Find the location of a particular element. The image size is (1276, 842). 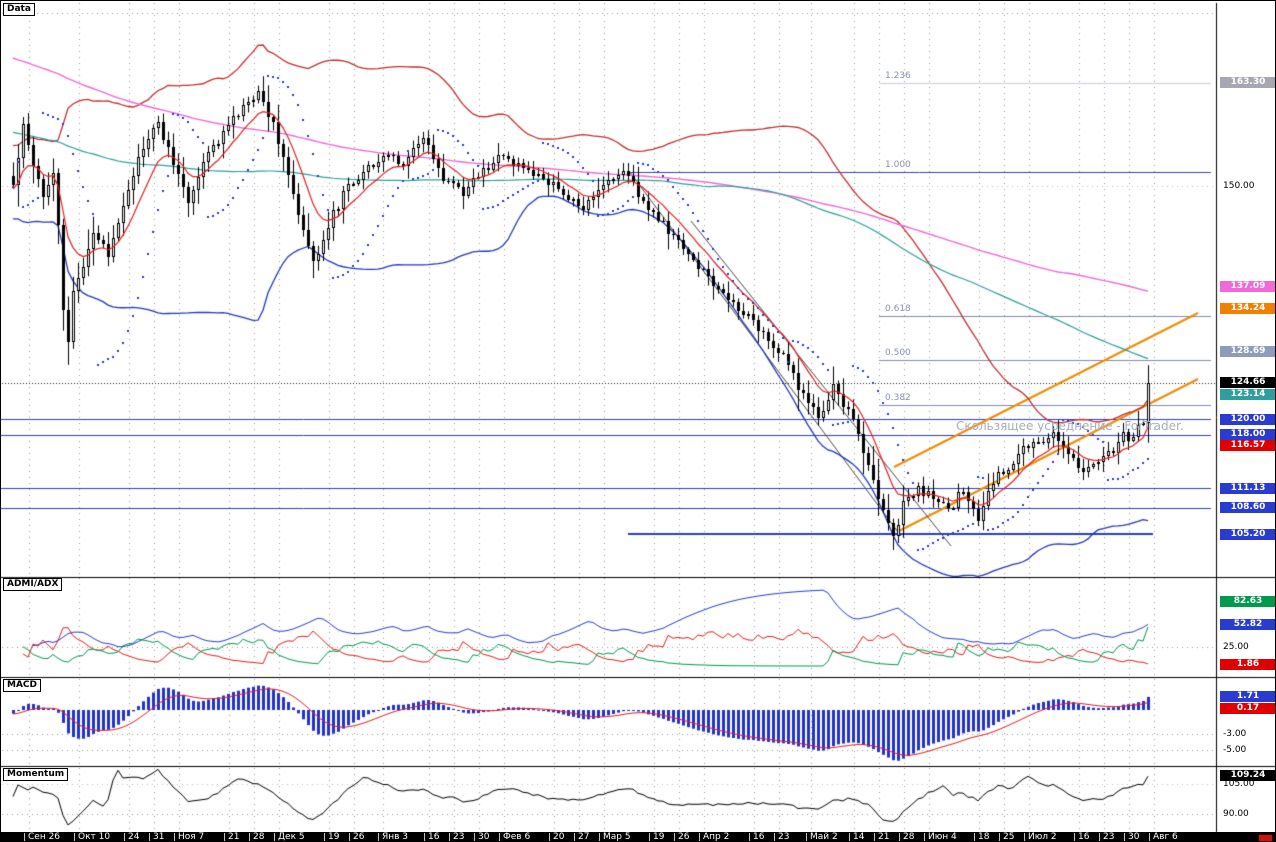

fib-level-label: 1.236 is located at coordinates (898, 75).